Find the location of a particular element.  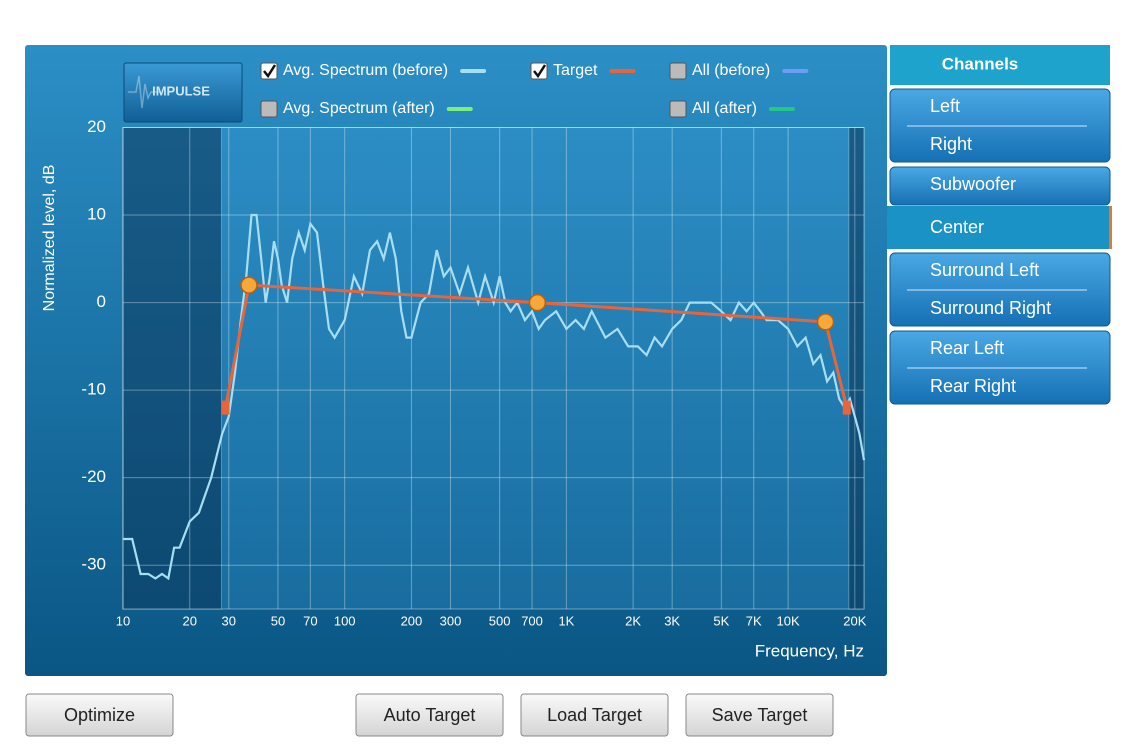

x-tick-label: 2K is located at coordinates (633, 620).